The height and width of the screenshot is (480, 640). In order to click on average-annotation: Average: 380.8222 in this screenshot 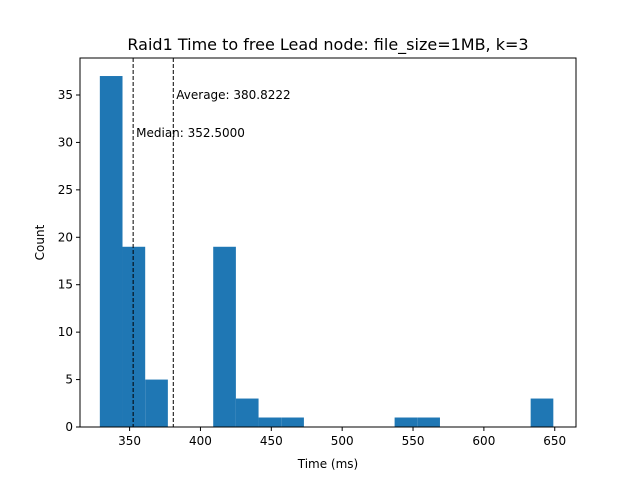, I will do `click(233, 95)`.